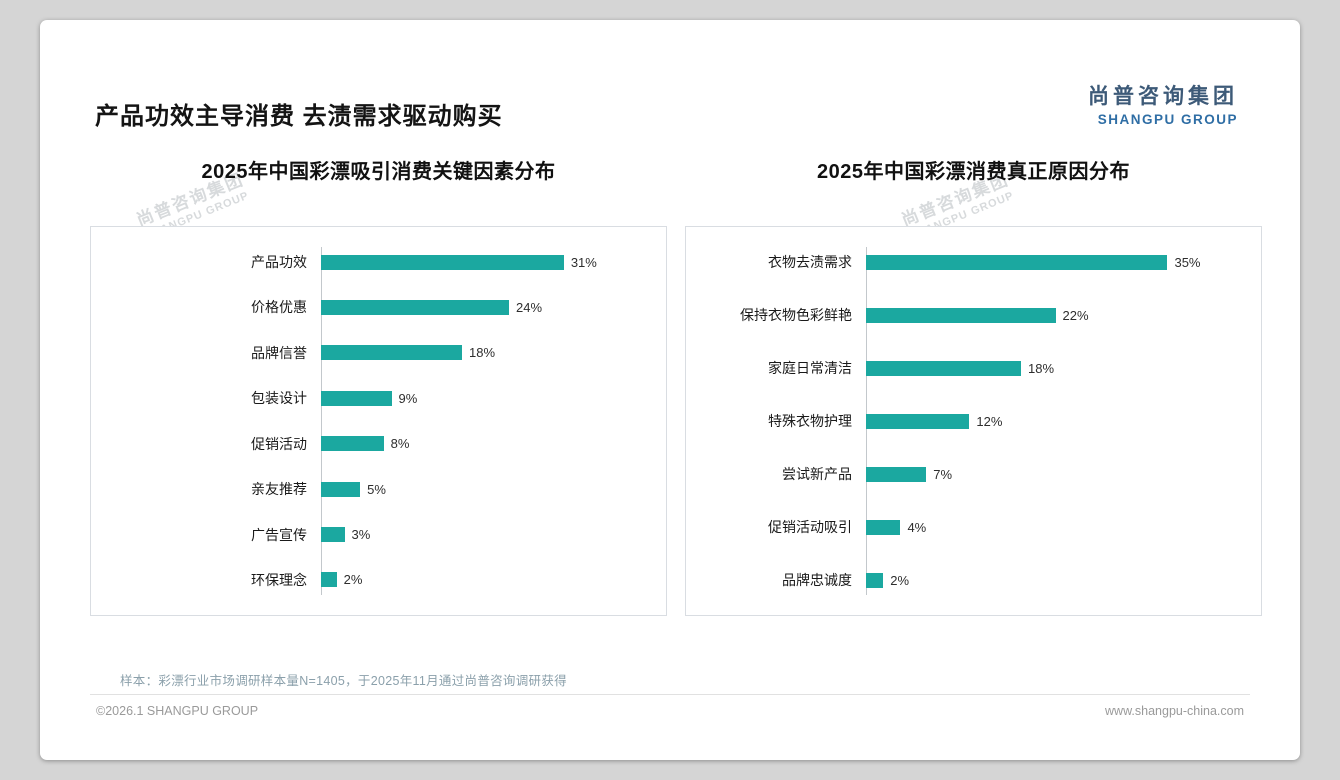 Image resolution: width=1340 pixels, height=780 pixels. I want to click on value-label: 12%, so click(989, 421).